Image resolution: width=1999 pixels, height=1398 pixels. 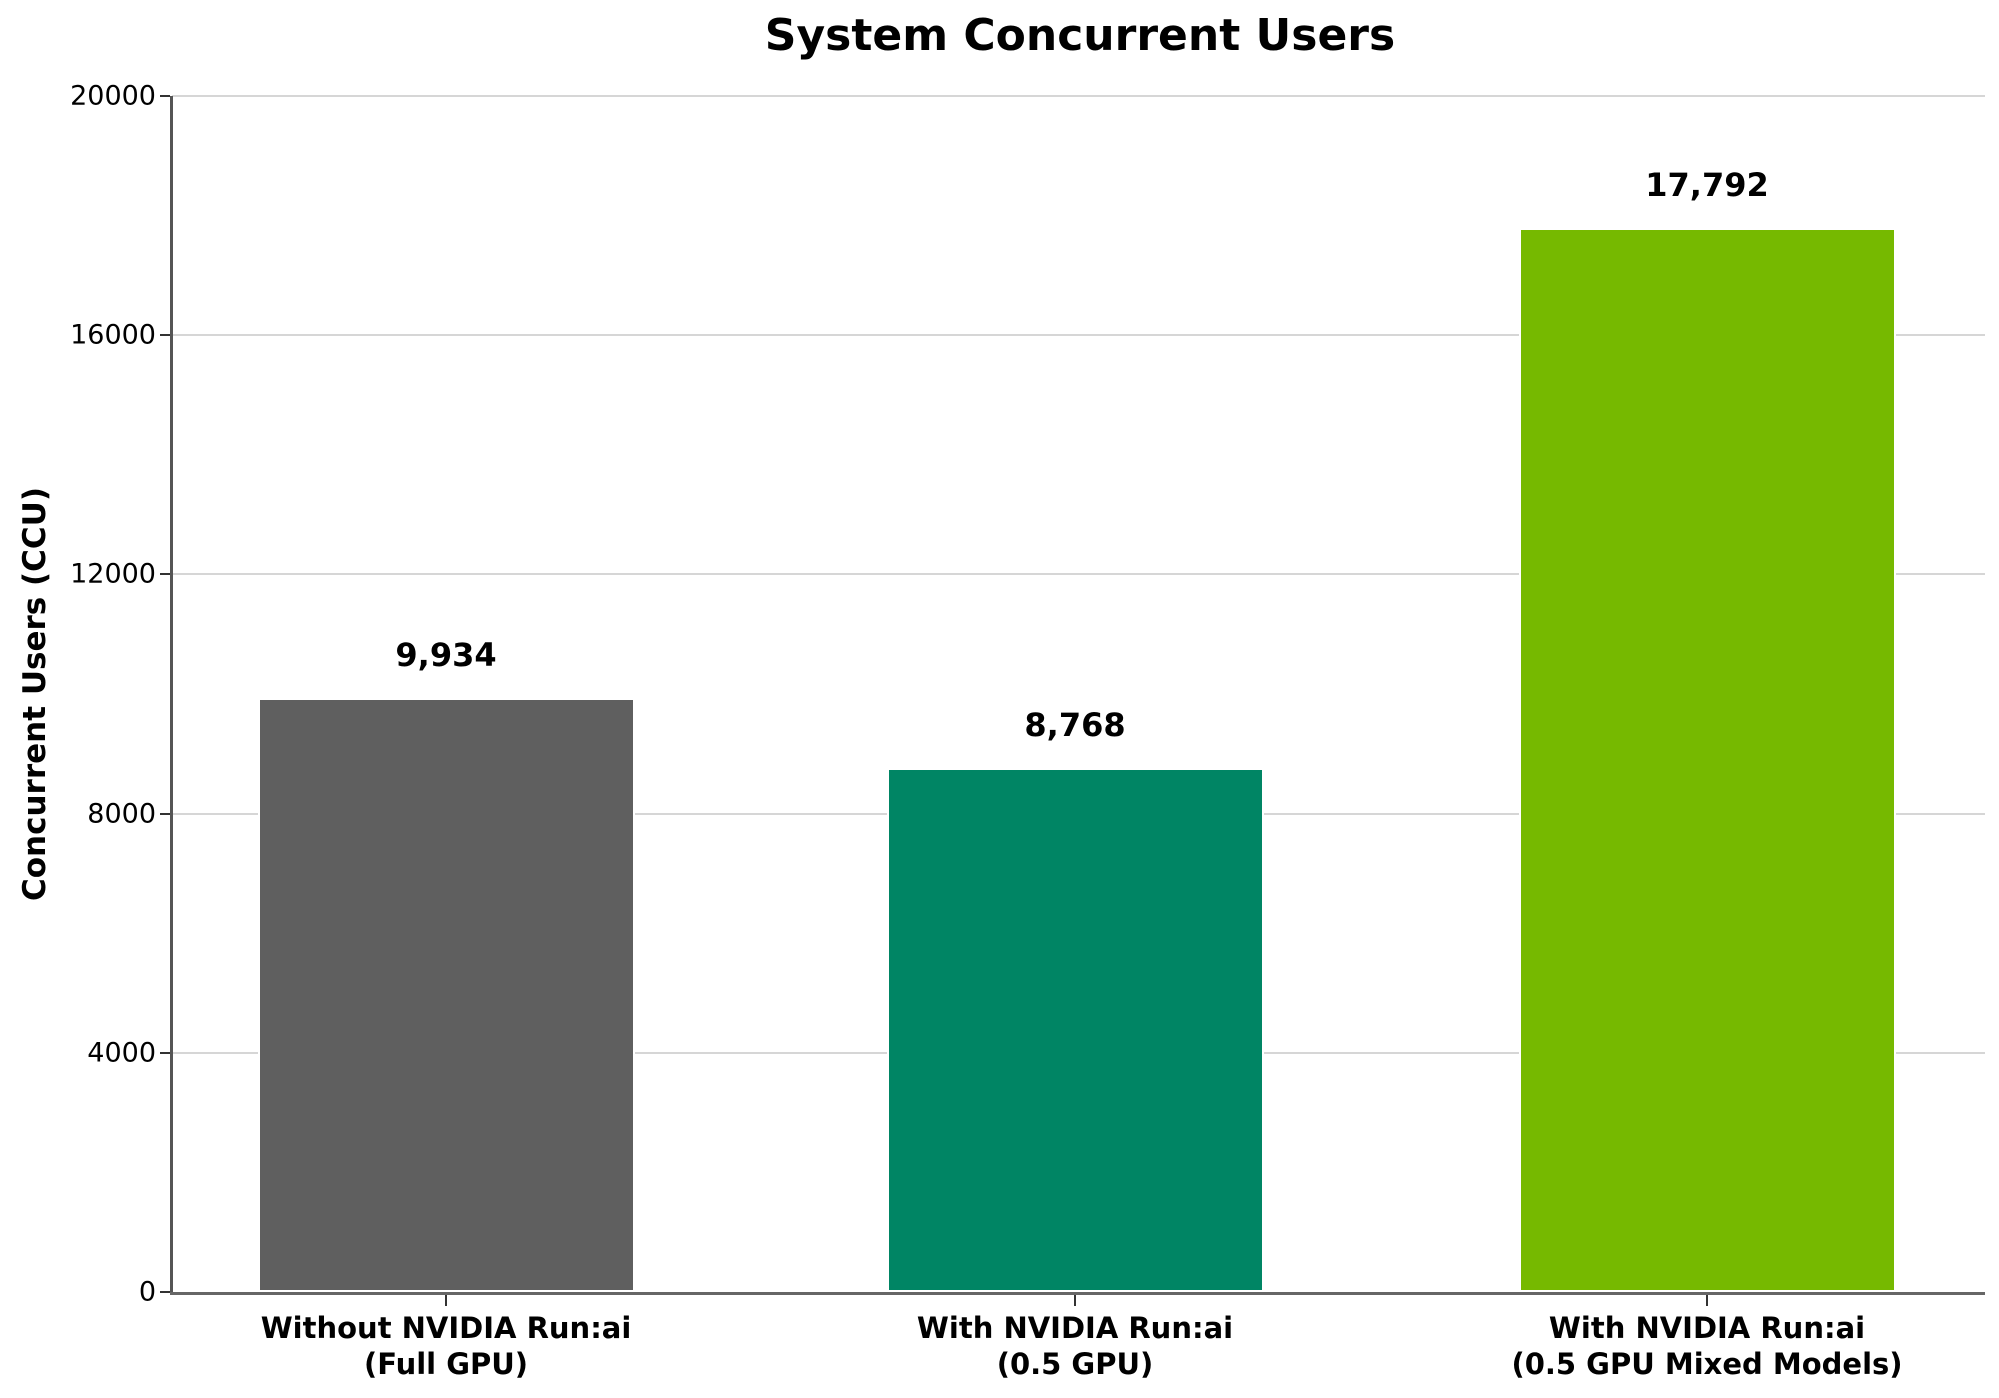 What do you see at coordinates (1075, 1364) in the screenshot?
I see `x-tick-label-line: (0.5 GPU)` at bounding box center [1075, 1364].